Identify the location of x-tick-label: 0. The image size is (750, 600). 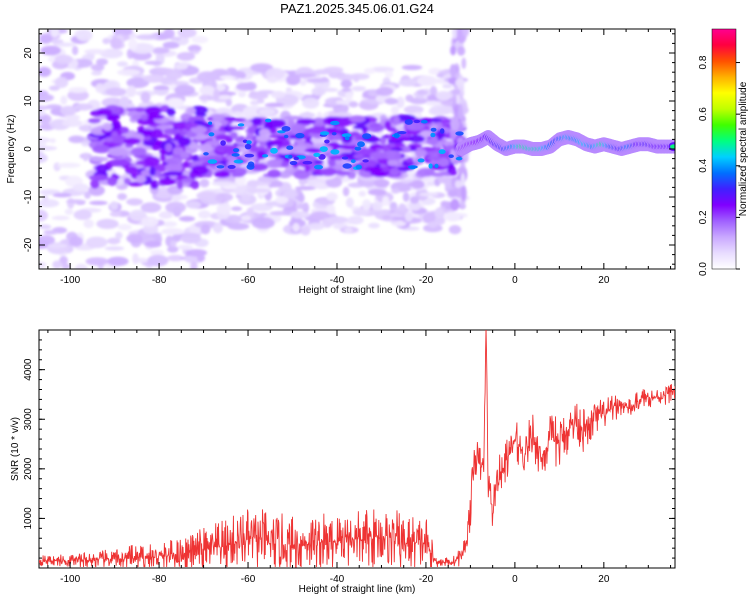
(515, 579).